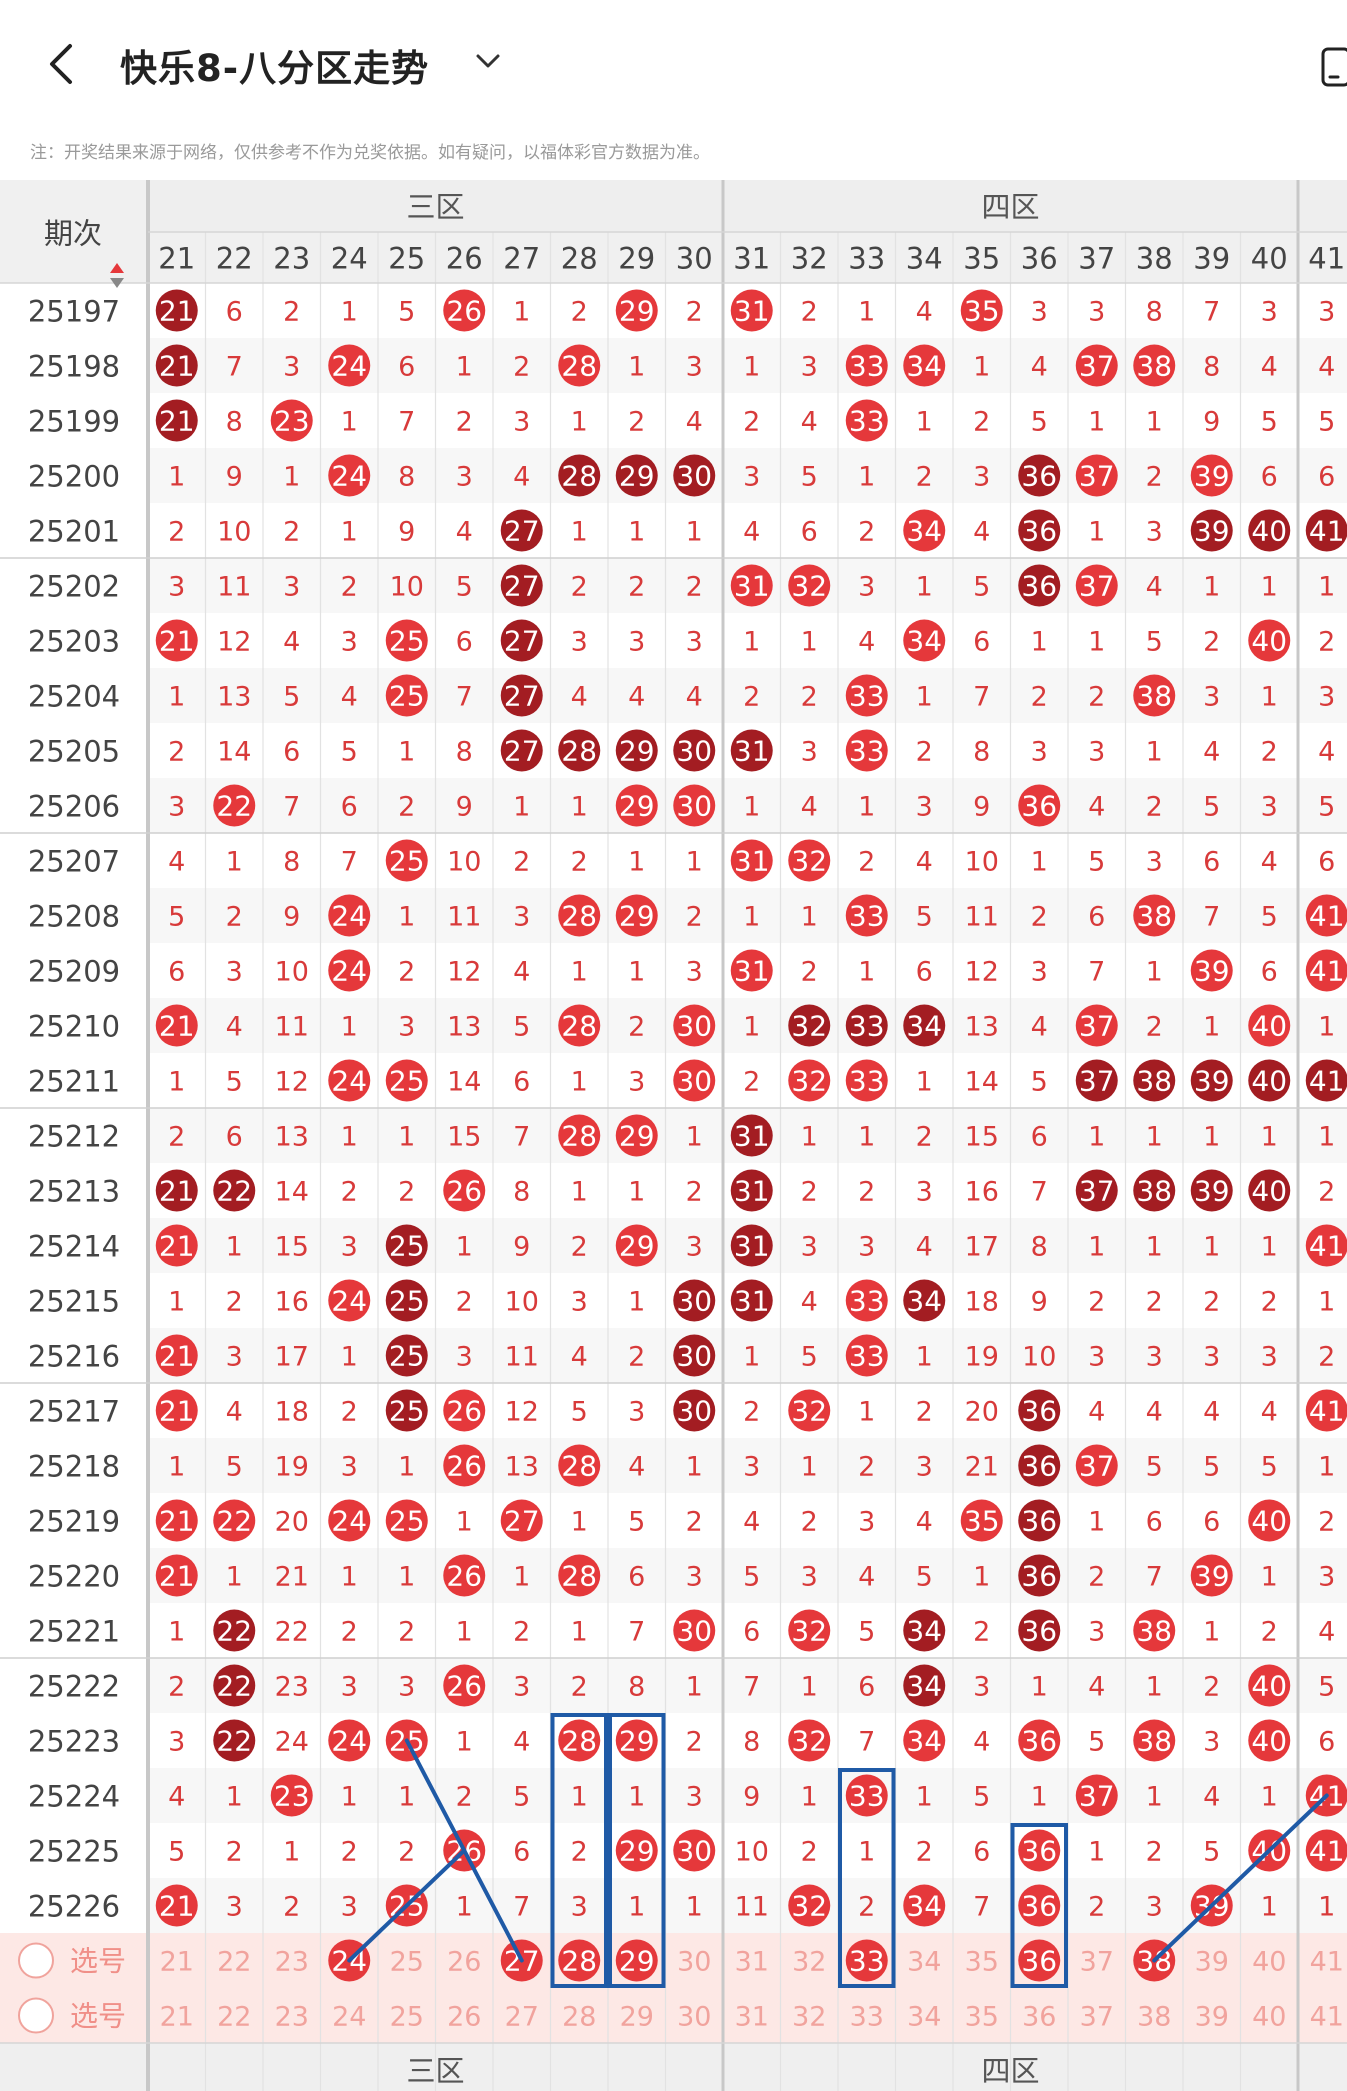  What do you see at coordinates (579, 2017) in the screenshot?
I see `select-number: 28` at bounding box center [579, 2017].